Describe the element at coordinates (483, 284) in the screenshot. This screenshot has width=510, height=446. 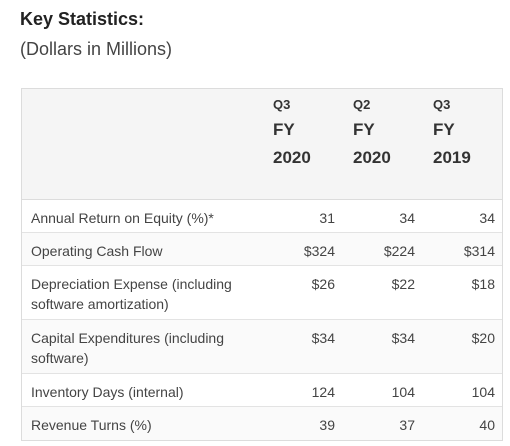
I see `cell-value: $18` at that location.